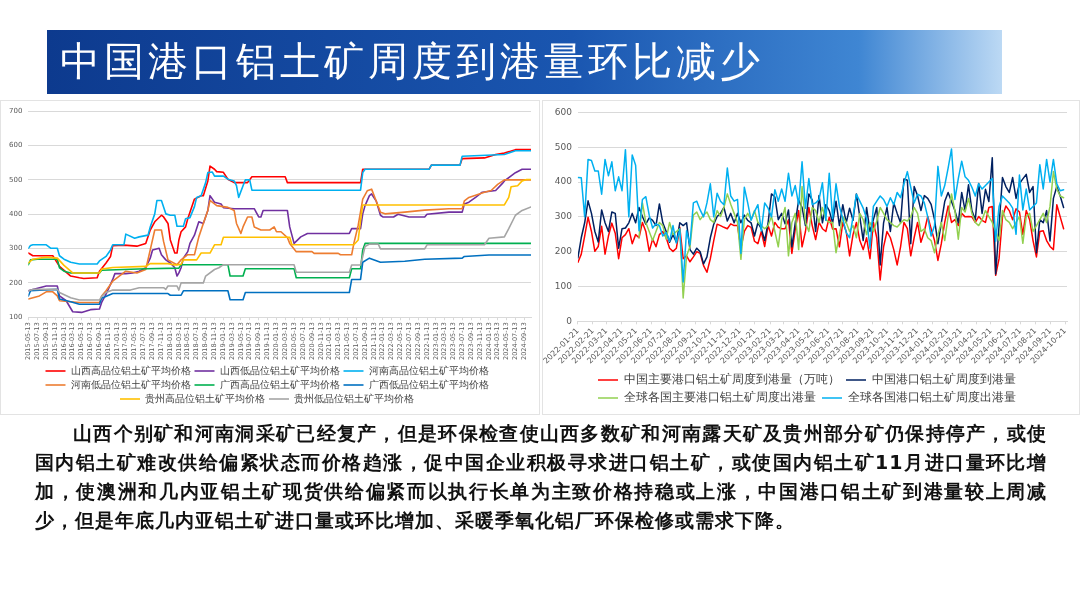  What do you see at coordinates (932, 397) in the screenshot?
I see `legend-label: 全球各国港口铝土矿周度出港量` at bounding box center [932, 397].